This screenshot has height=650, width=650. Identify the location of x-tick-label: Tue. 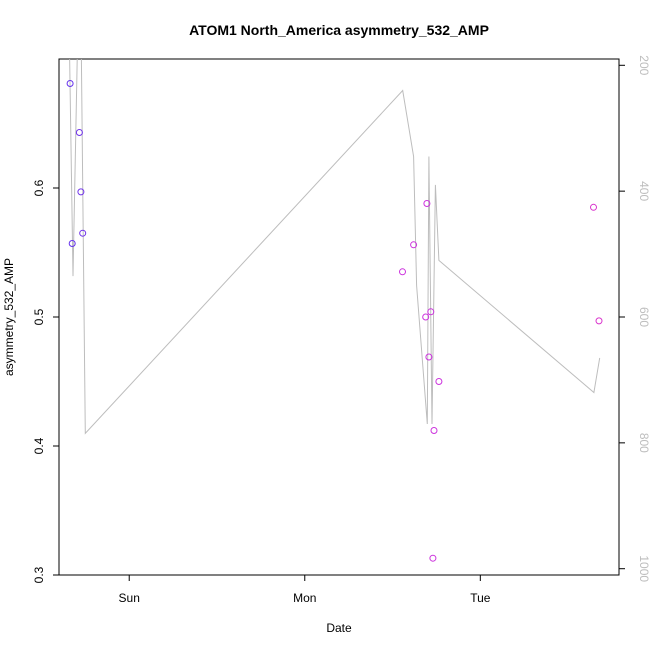
(480, 598).